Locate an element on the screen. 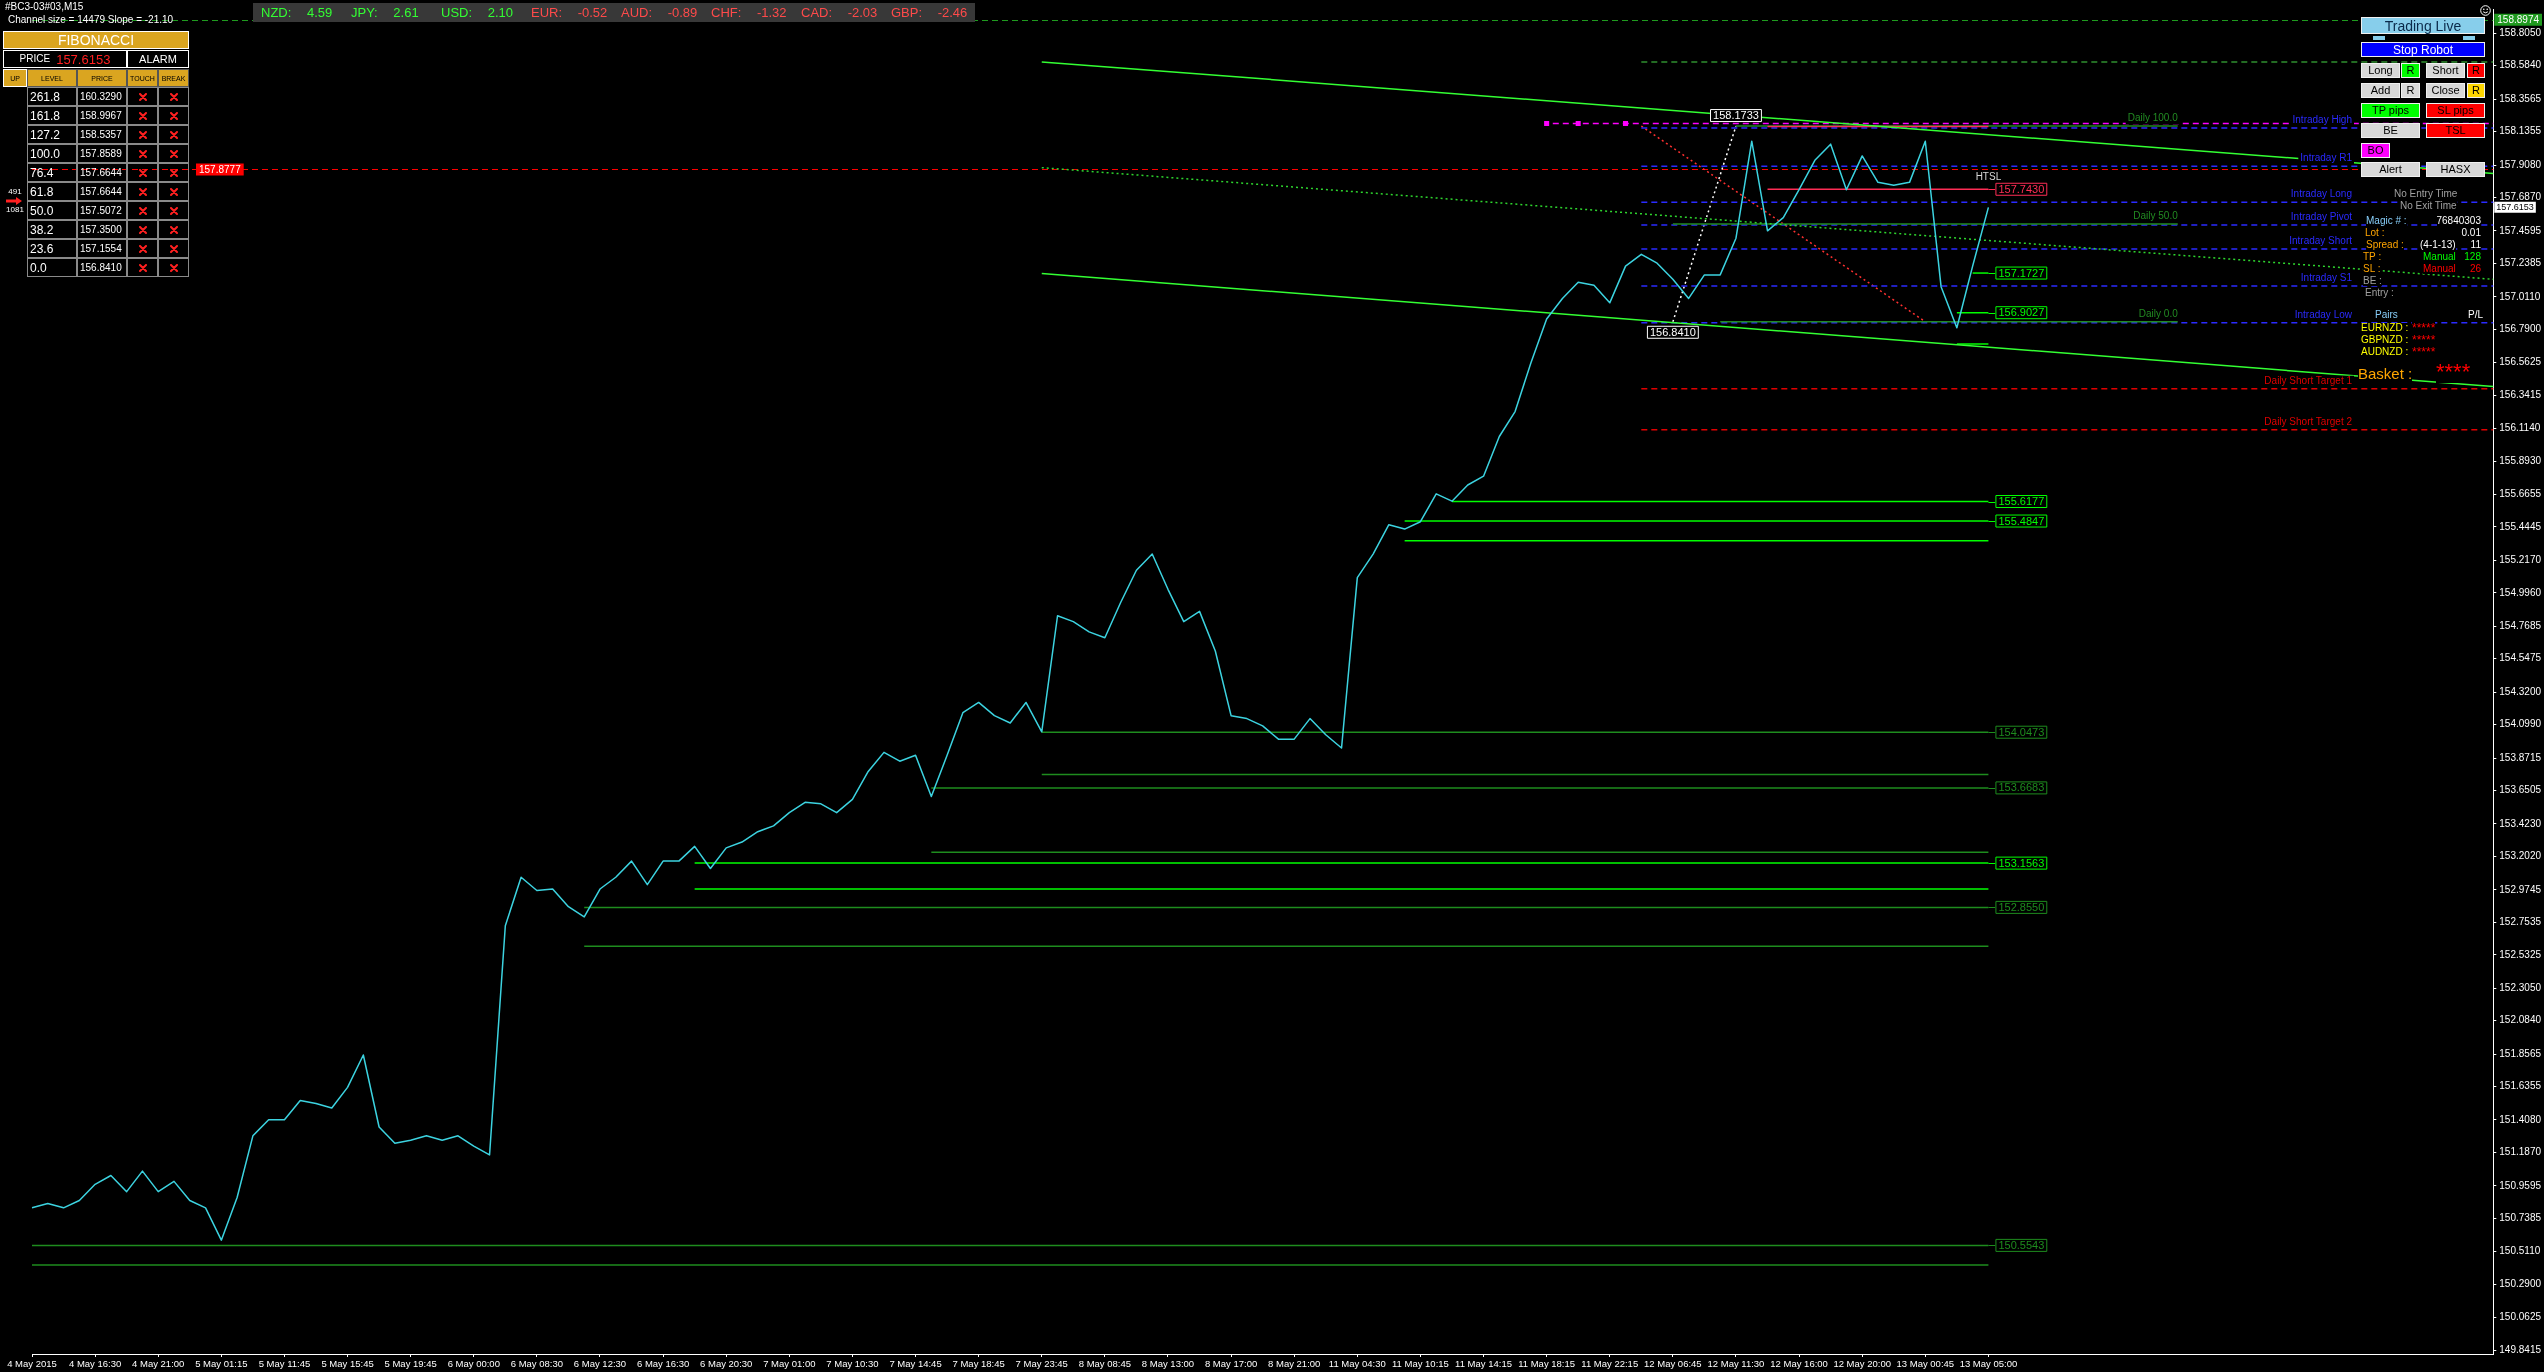 The image size is (2544, 1372). annotation: 157.6644 is located at coordinates (101, 191).